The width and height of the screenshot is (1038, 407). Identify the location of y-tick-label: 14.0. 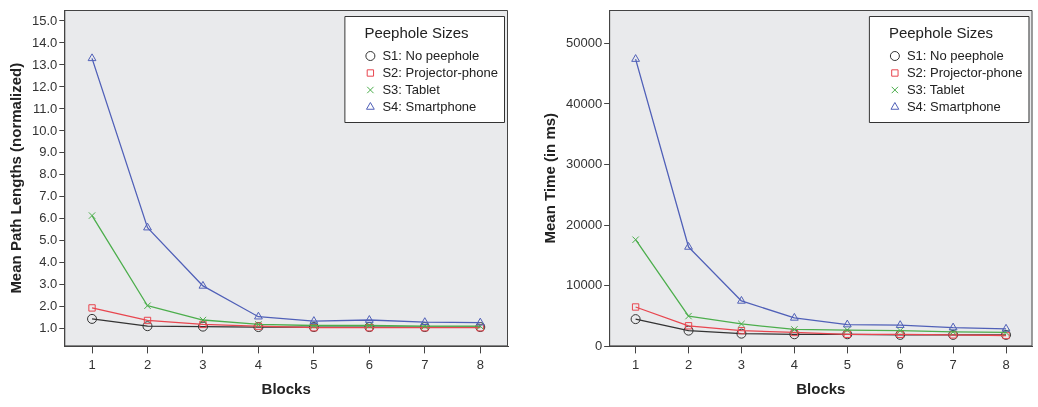
(44, 42).